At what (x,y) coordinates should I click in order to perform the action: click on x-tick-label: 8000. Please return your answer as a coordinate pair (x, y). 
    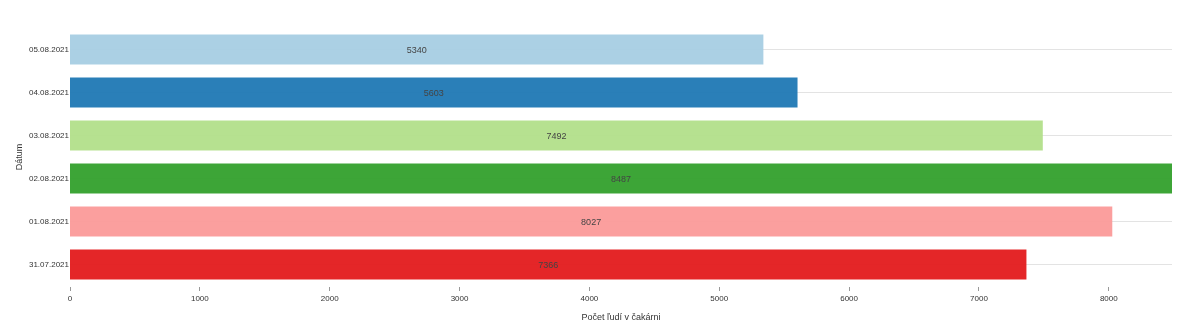
    Looking at the image, I should click on (1109, 298).